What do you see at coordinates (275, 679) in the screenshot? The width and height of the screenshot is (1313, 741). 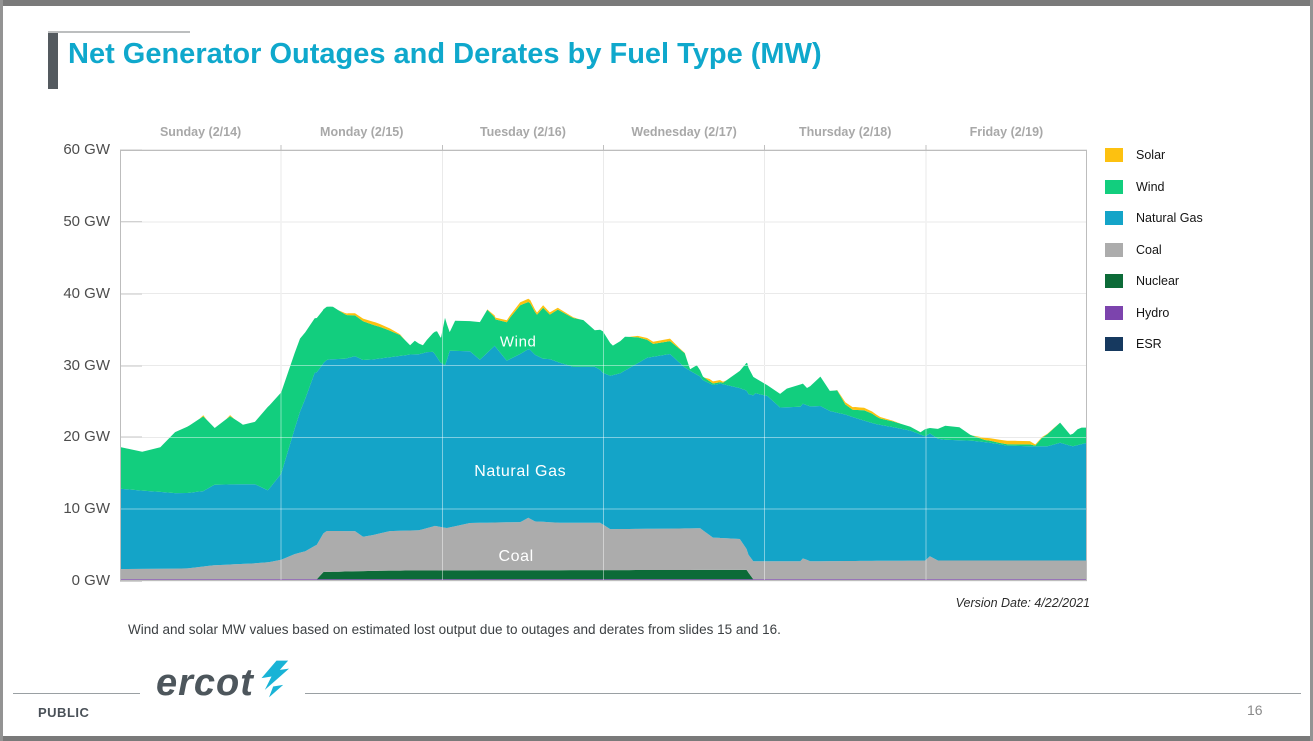 I see `lightning-bolt-icon` at bounding box center [275, 679].